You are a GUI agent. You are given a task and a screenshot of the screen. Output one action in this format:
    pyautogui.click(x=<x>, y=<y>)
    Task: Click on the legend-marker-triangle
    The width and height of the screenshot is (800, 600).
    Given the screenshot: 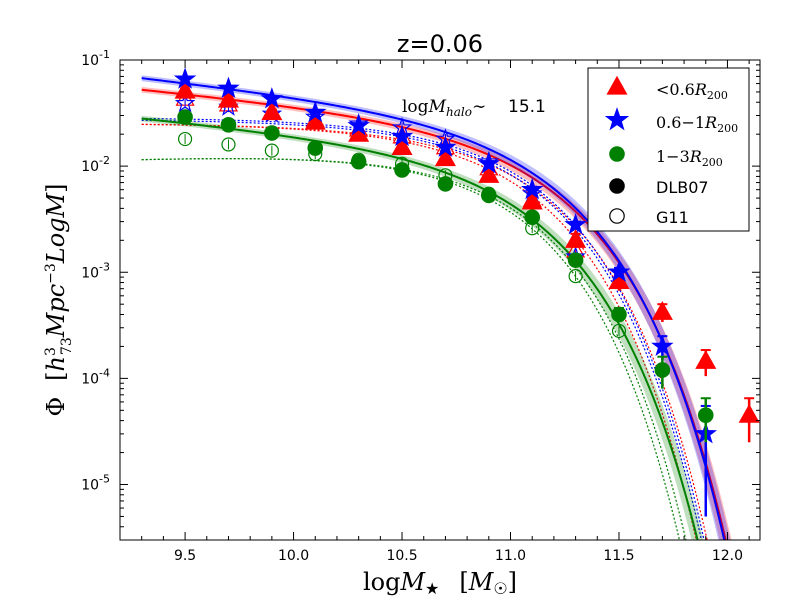 What is the action you would take?
    pyautogui.click(x=617, y=85)
    